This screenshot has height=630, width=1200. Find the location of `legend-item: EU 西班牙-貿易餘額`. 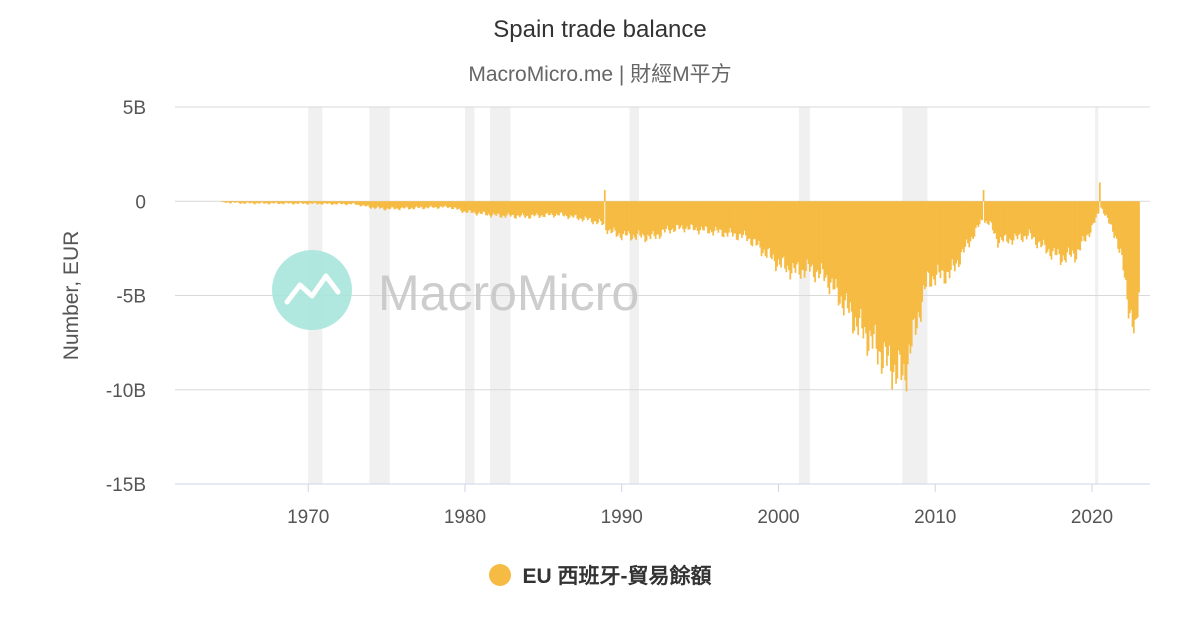

legend-item: EU 西班牙-貿易餘額 is located at coordinates (600, 575).